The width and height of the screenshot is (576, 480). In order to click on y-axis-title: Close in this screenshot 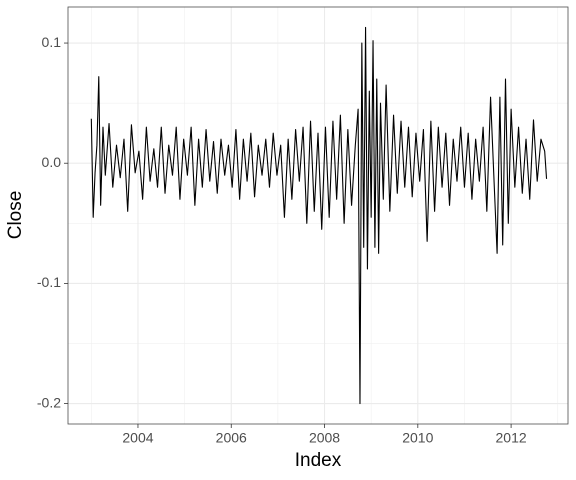, I will do `click(15, 215)`.